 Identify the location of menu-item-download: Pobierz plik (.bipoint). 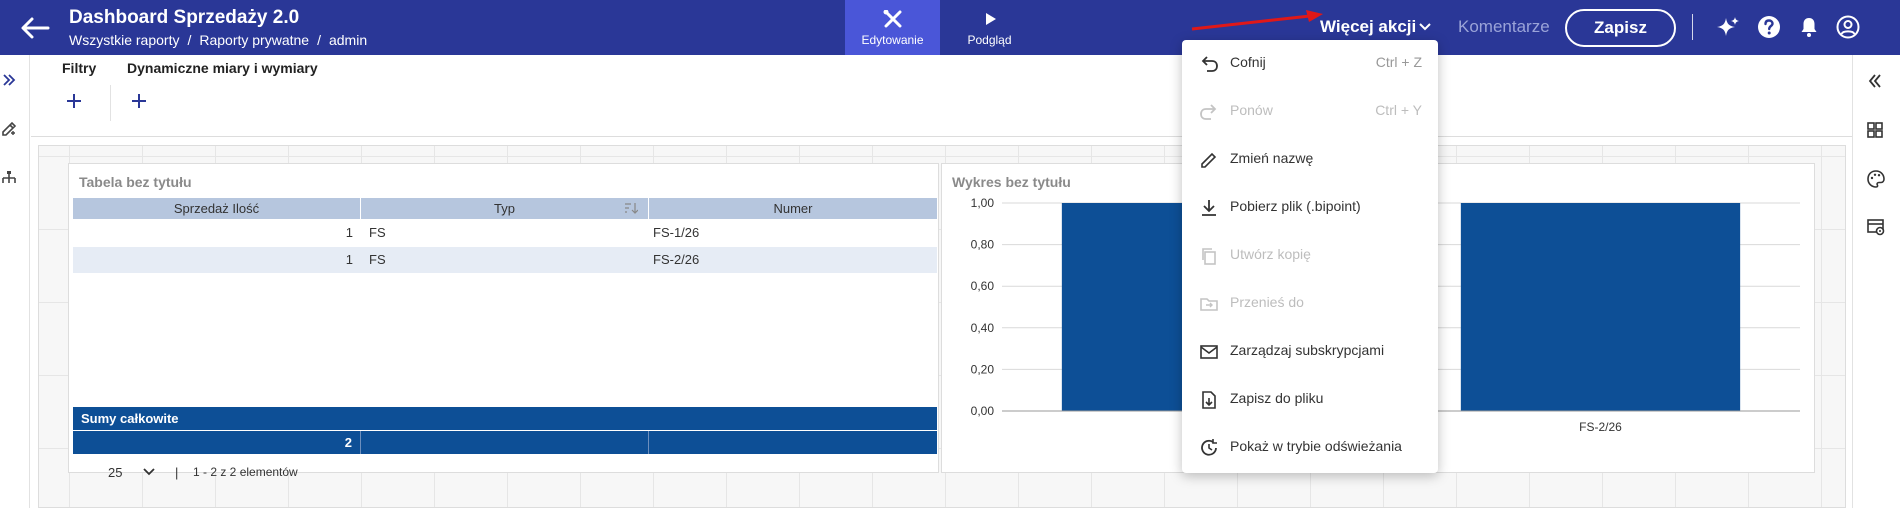
(1310, 208).